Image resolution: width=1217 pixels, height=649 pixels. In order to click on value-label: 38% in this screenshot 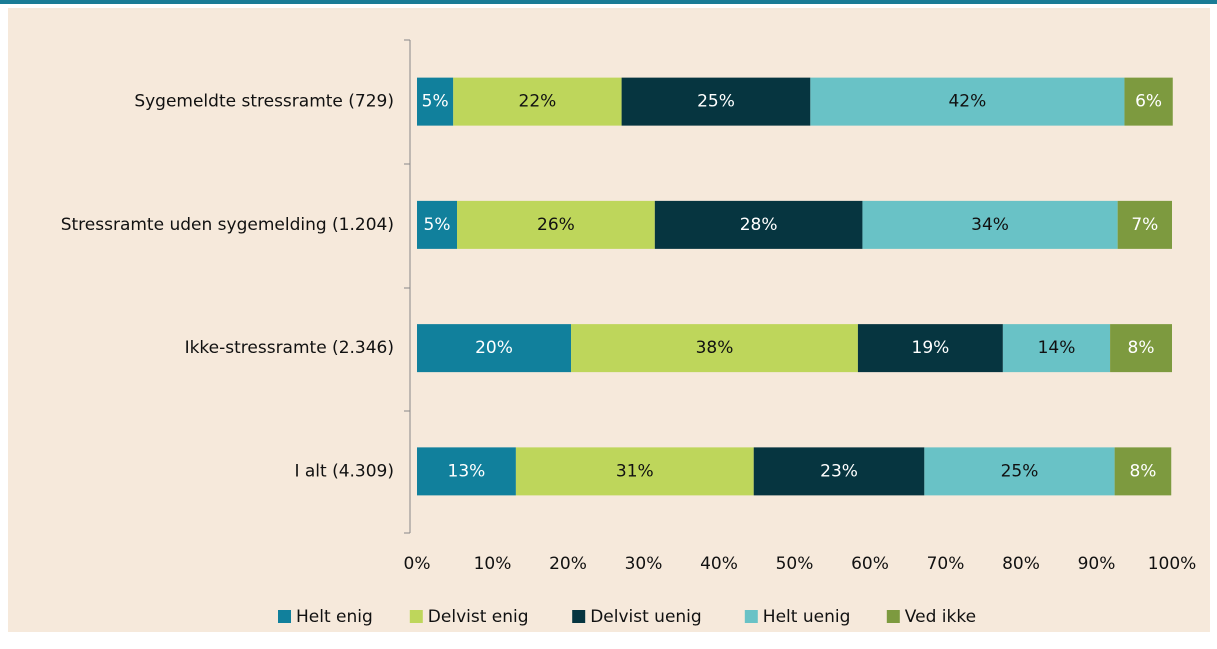, I will do `click(715, 348)`.